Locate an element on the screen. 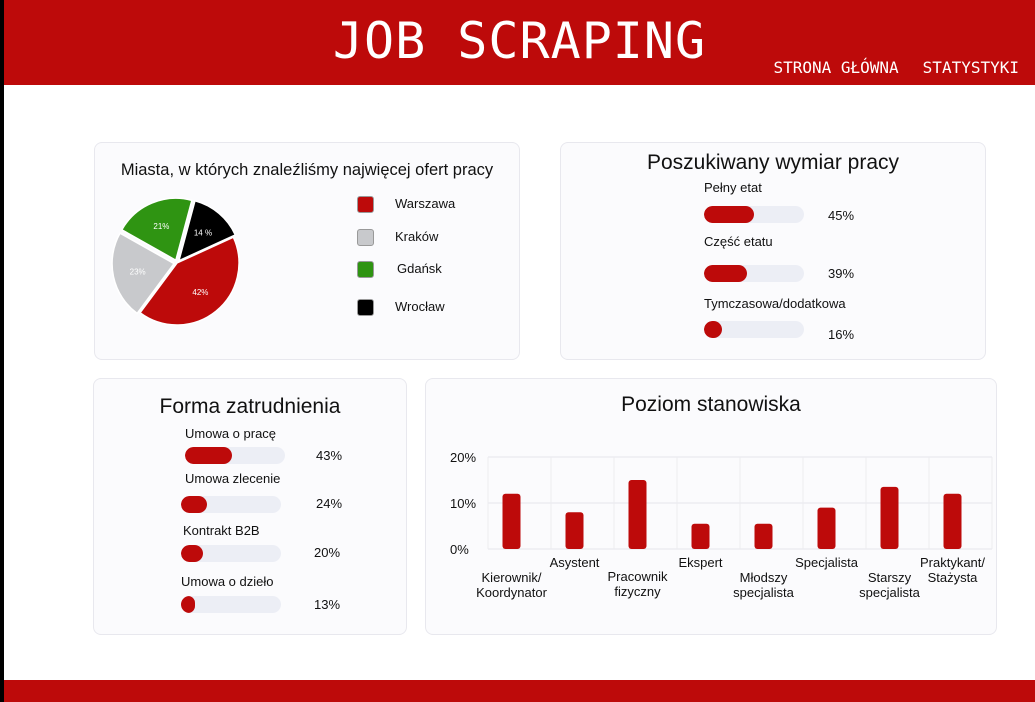 The height and width of the screenshot is (702, 1035). pie-slice-gdańsk is located at coordinates (156, 229).